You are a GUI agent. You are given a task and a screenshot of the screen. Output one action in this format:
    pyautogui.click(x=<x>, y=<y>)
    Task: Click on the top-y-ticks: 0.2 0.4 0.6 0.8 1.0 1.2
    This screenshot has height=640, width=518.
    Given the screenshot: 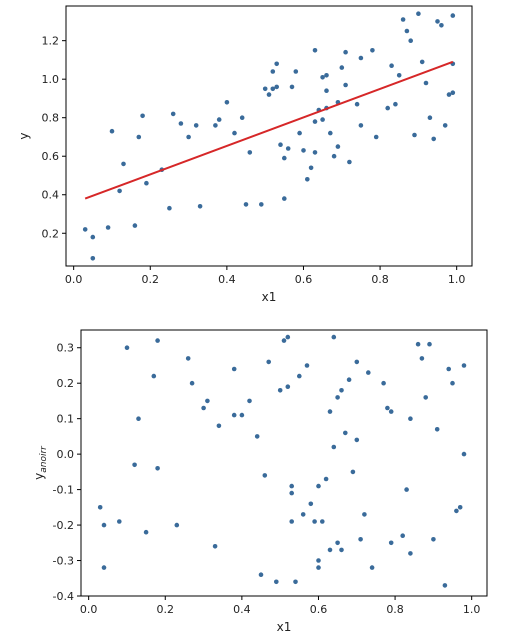 What is the action you would take?
    pyautogui.click(x=54, y=137)
    